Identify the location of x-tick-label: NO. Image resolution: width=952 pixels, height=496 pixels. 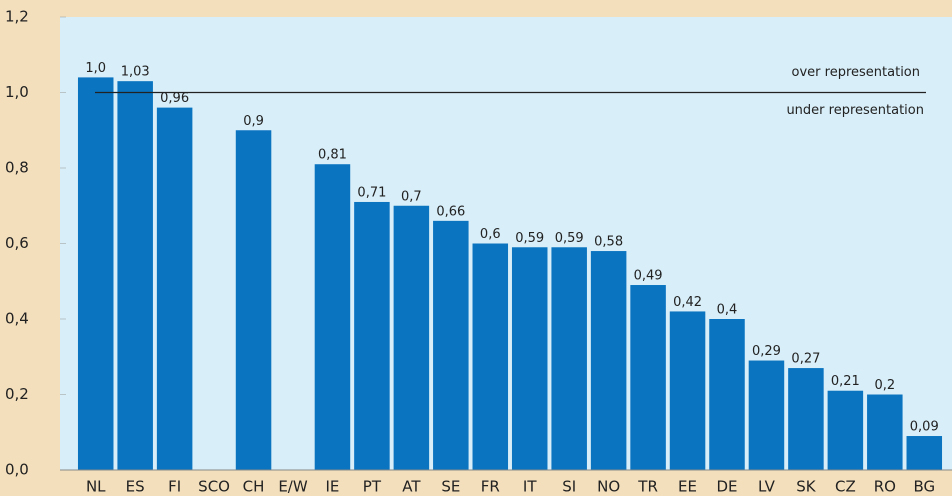
(608, 487).